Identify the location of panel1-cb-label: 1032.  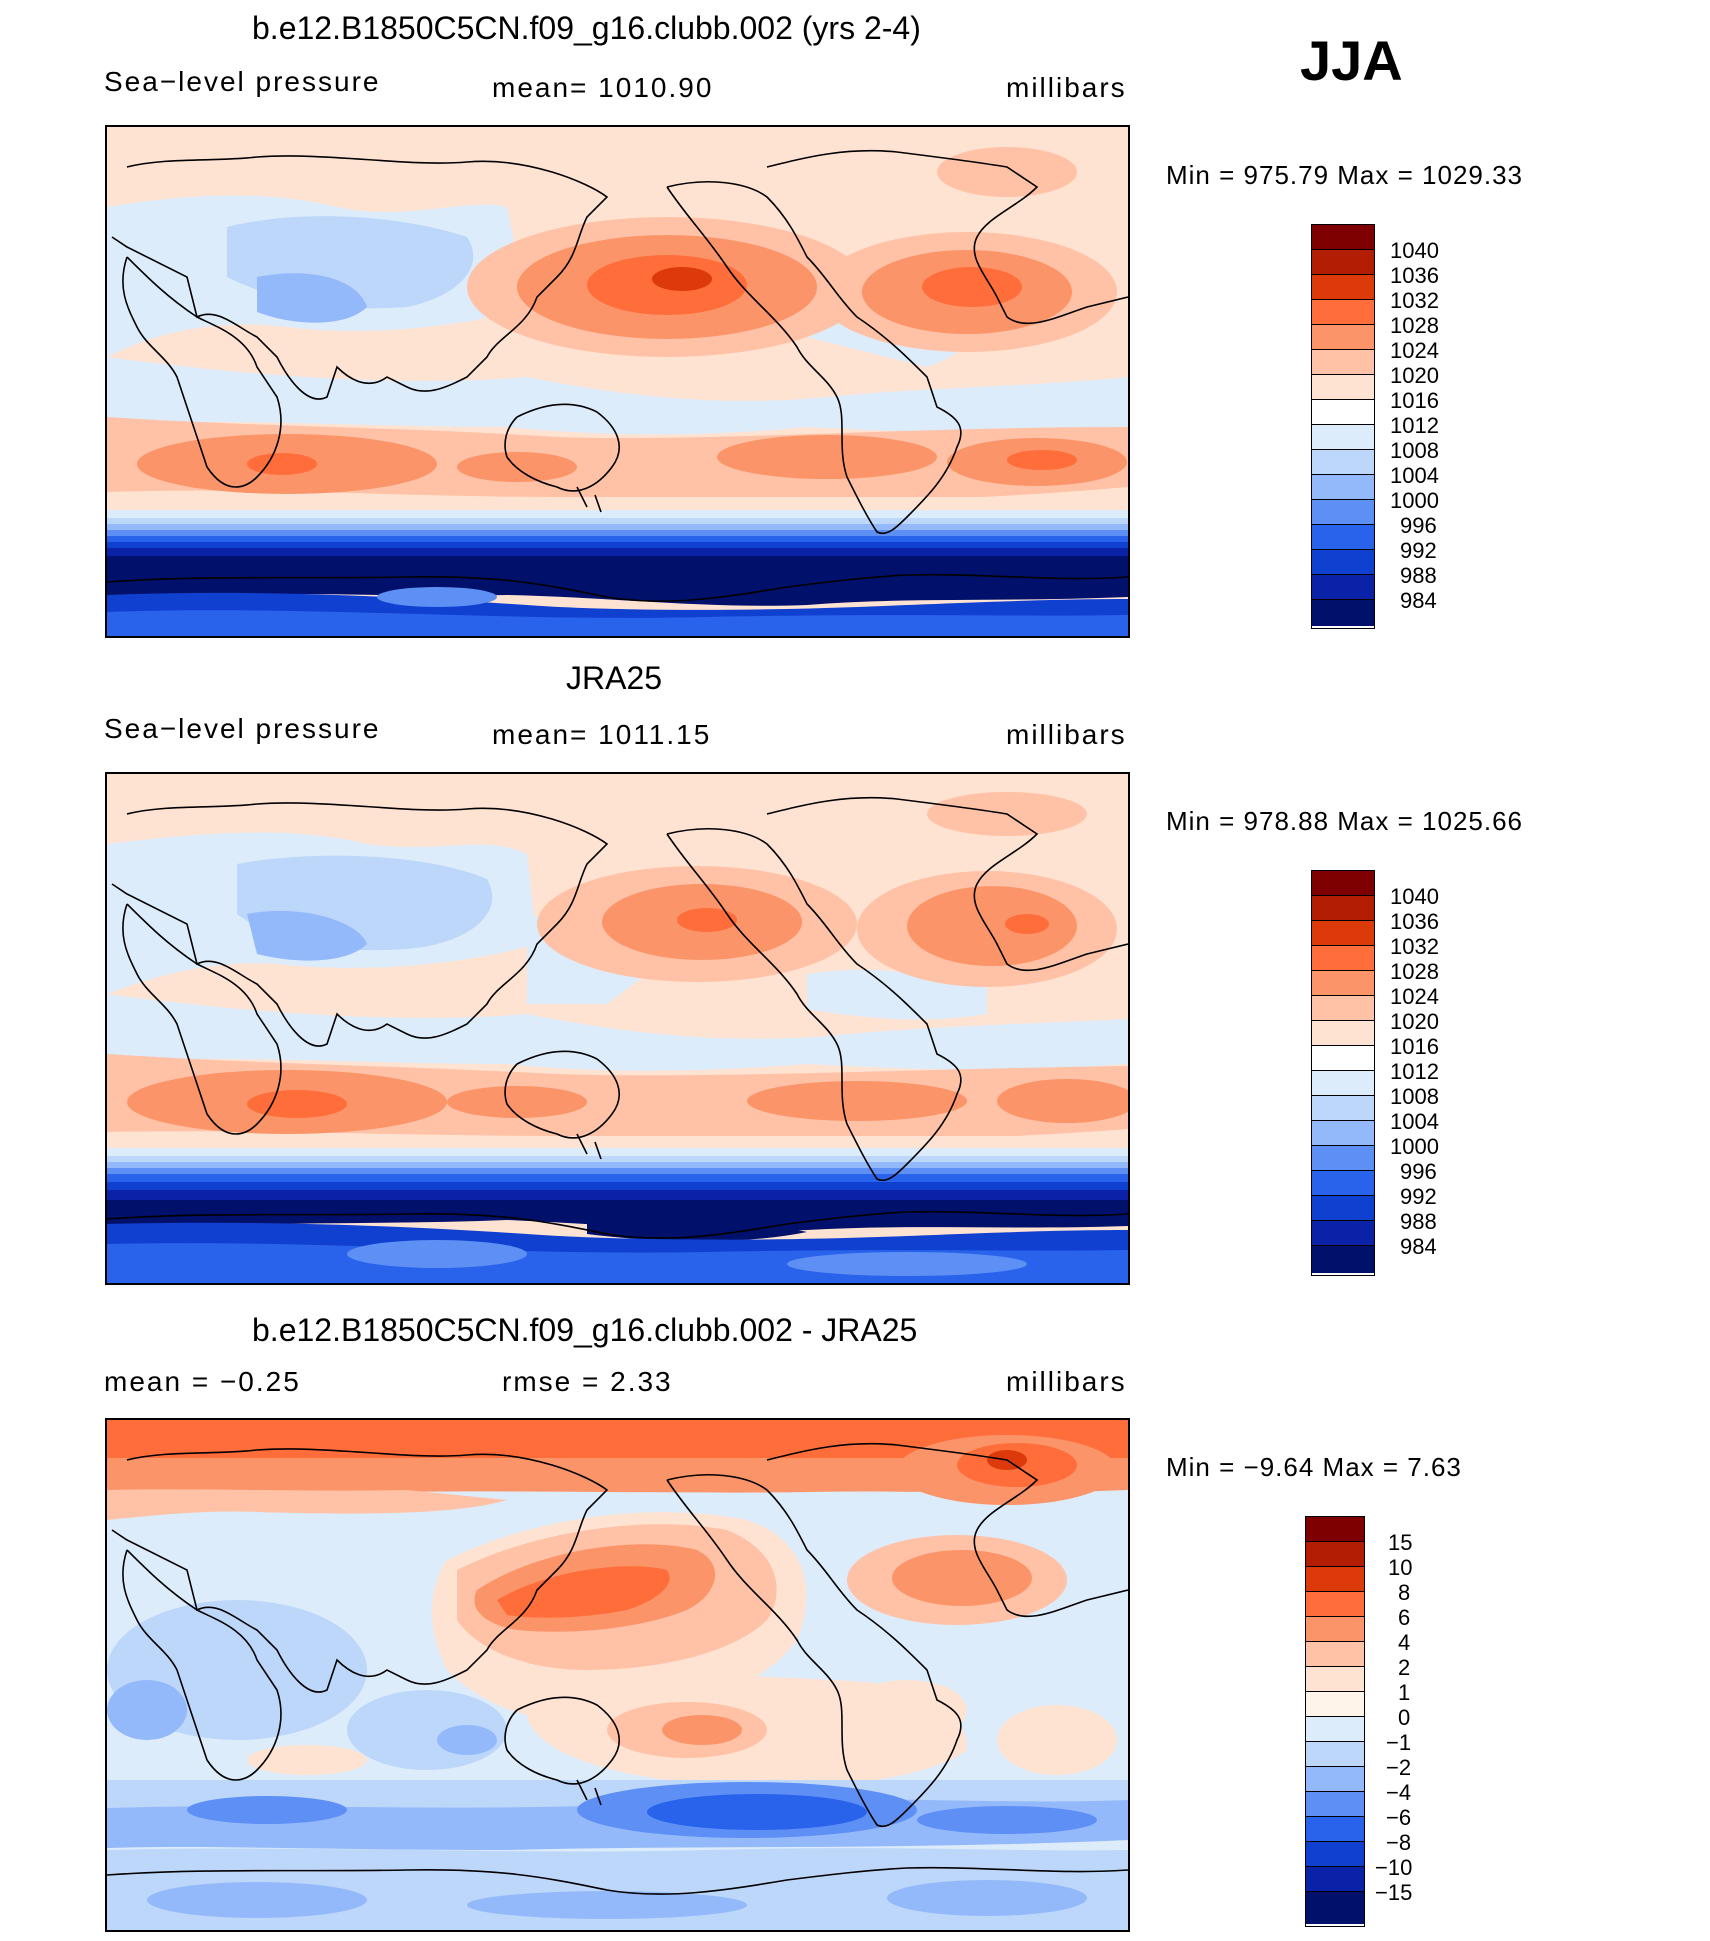
(1414, 300).